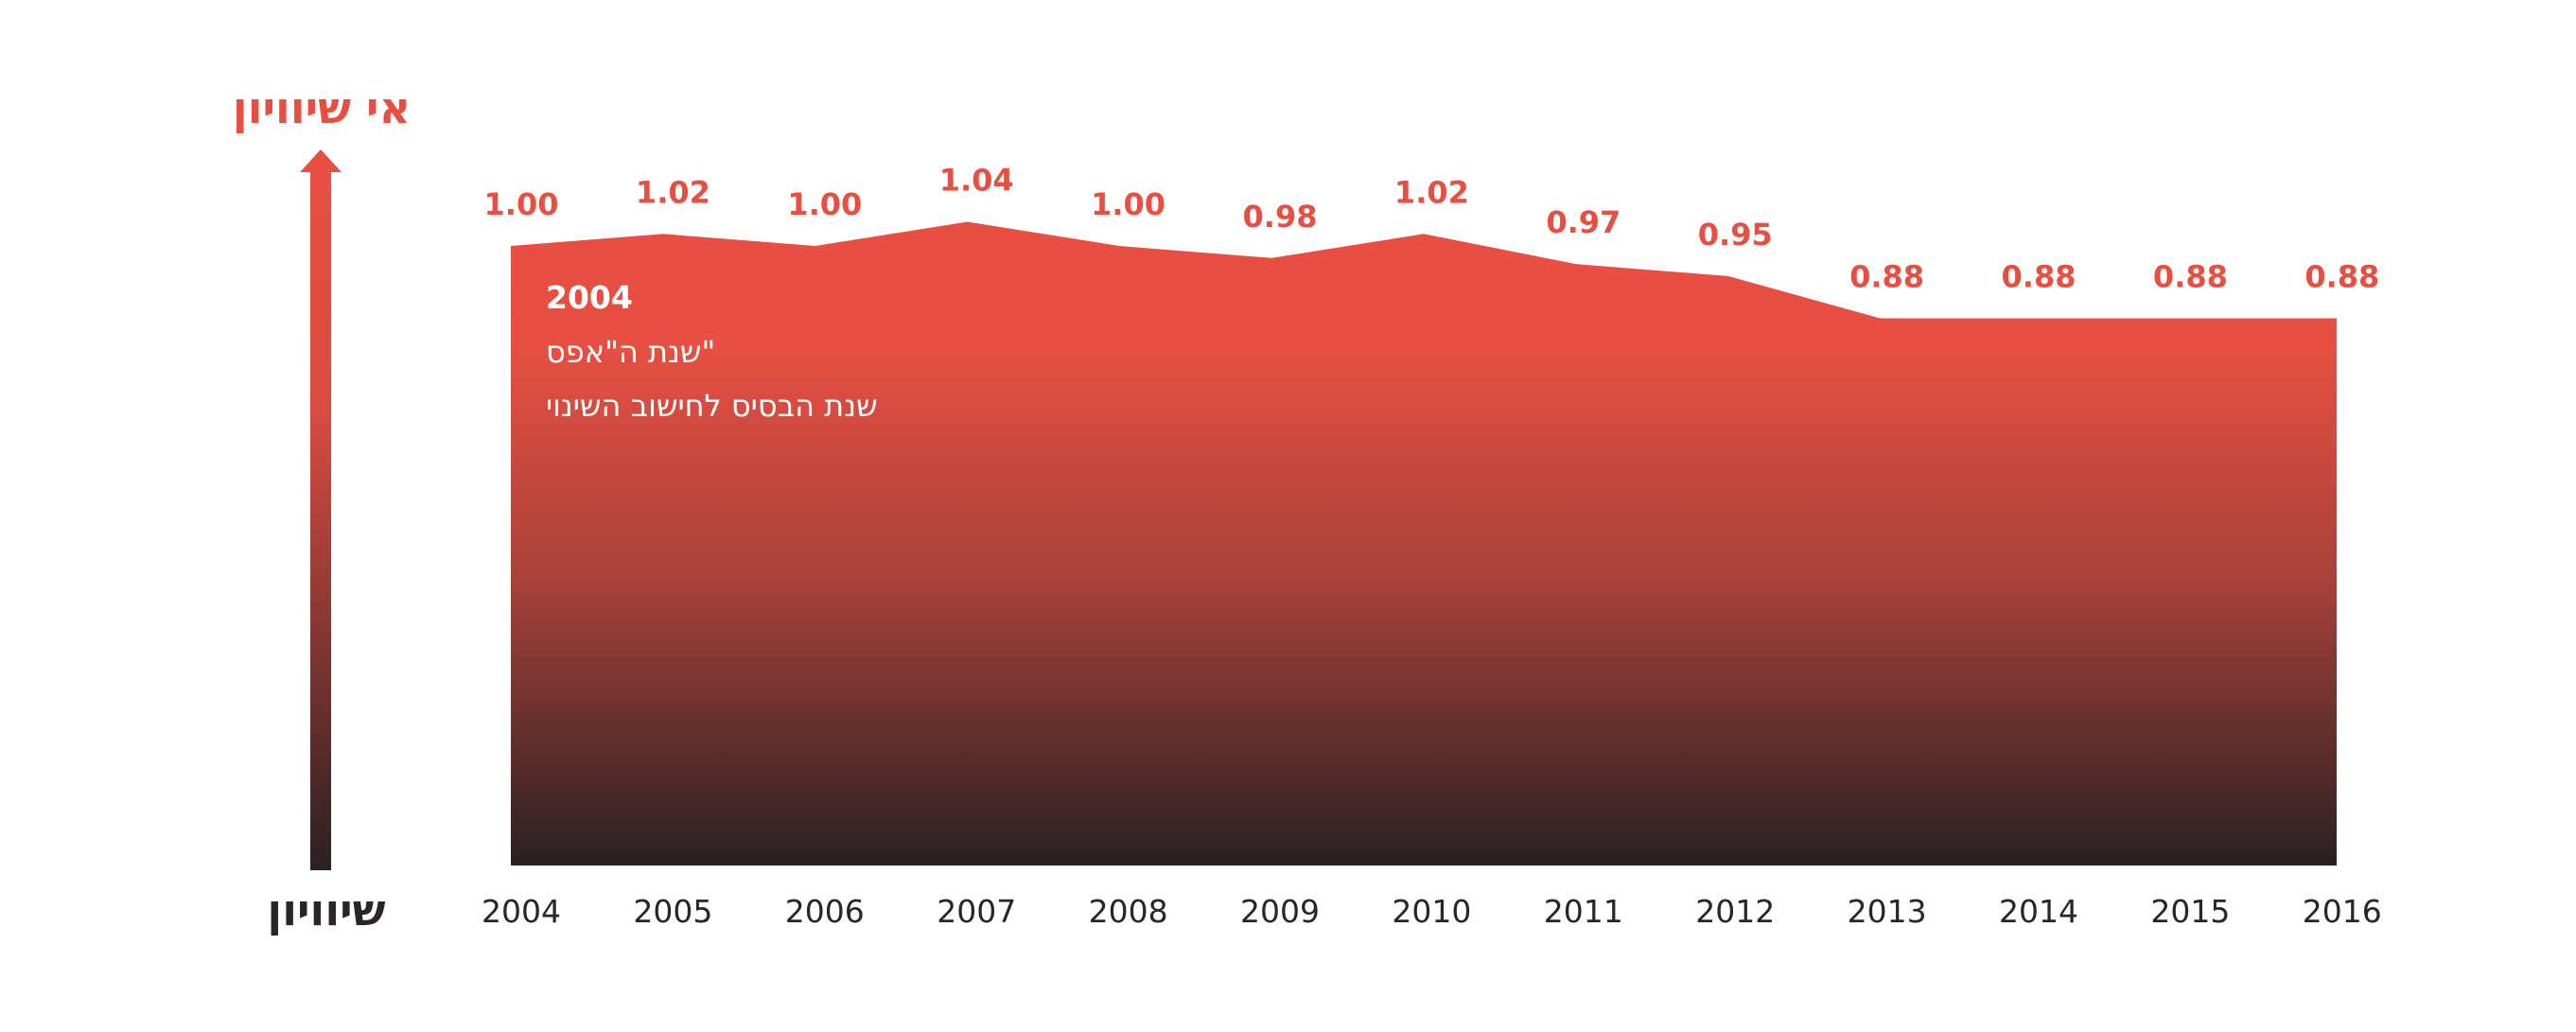 The width and height of the screenshot is (2576, 1032). I want to click on x-tick-2005: 2005, so click(673, 911).